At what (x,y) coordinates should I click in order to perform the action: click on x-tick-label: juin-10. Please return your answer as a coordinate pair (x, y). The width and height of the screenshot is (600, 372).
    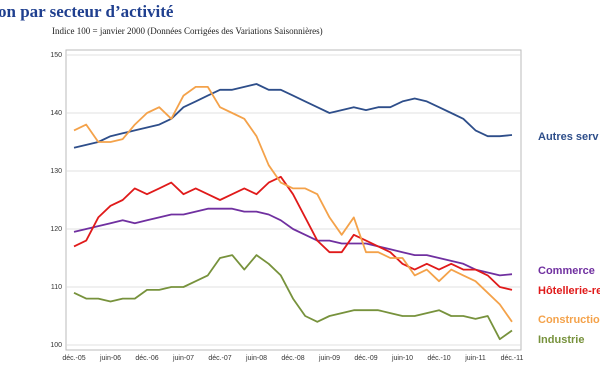
    Looking at the image, I should click on (402, 358).